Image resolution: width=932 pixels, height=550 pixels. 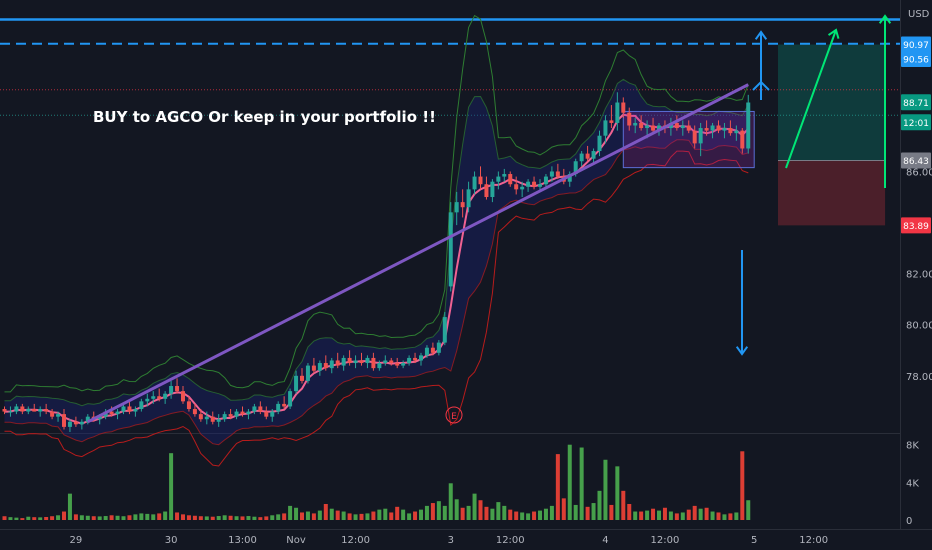 What do you see at coordinates (916, 124) in the screenshot?
I see `price-badge-label: 12:01` at bounding box center [916, 124].